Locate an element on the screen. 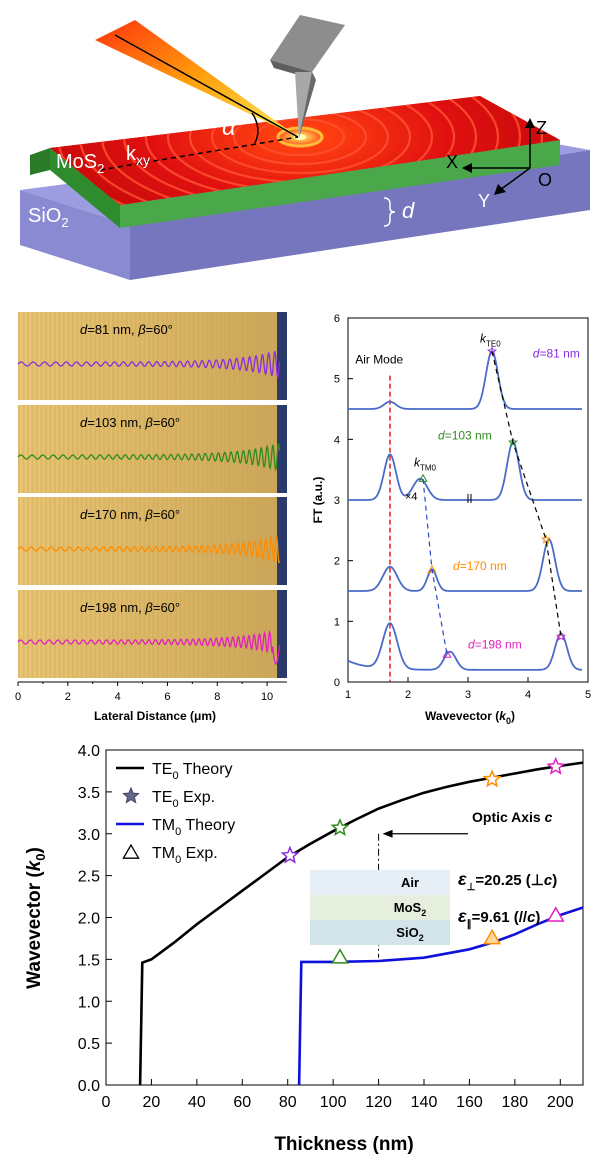  strip-bg is located at coordinates (152, 449).